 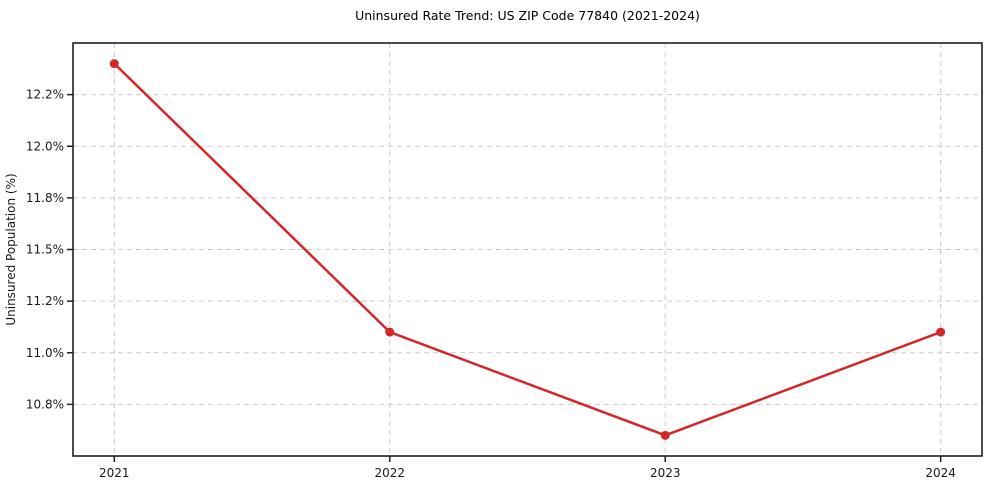 I want to click on y-tick-label: 12.0%, so click(x=45, y=146).